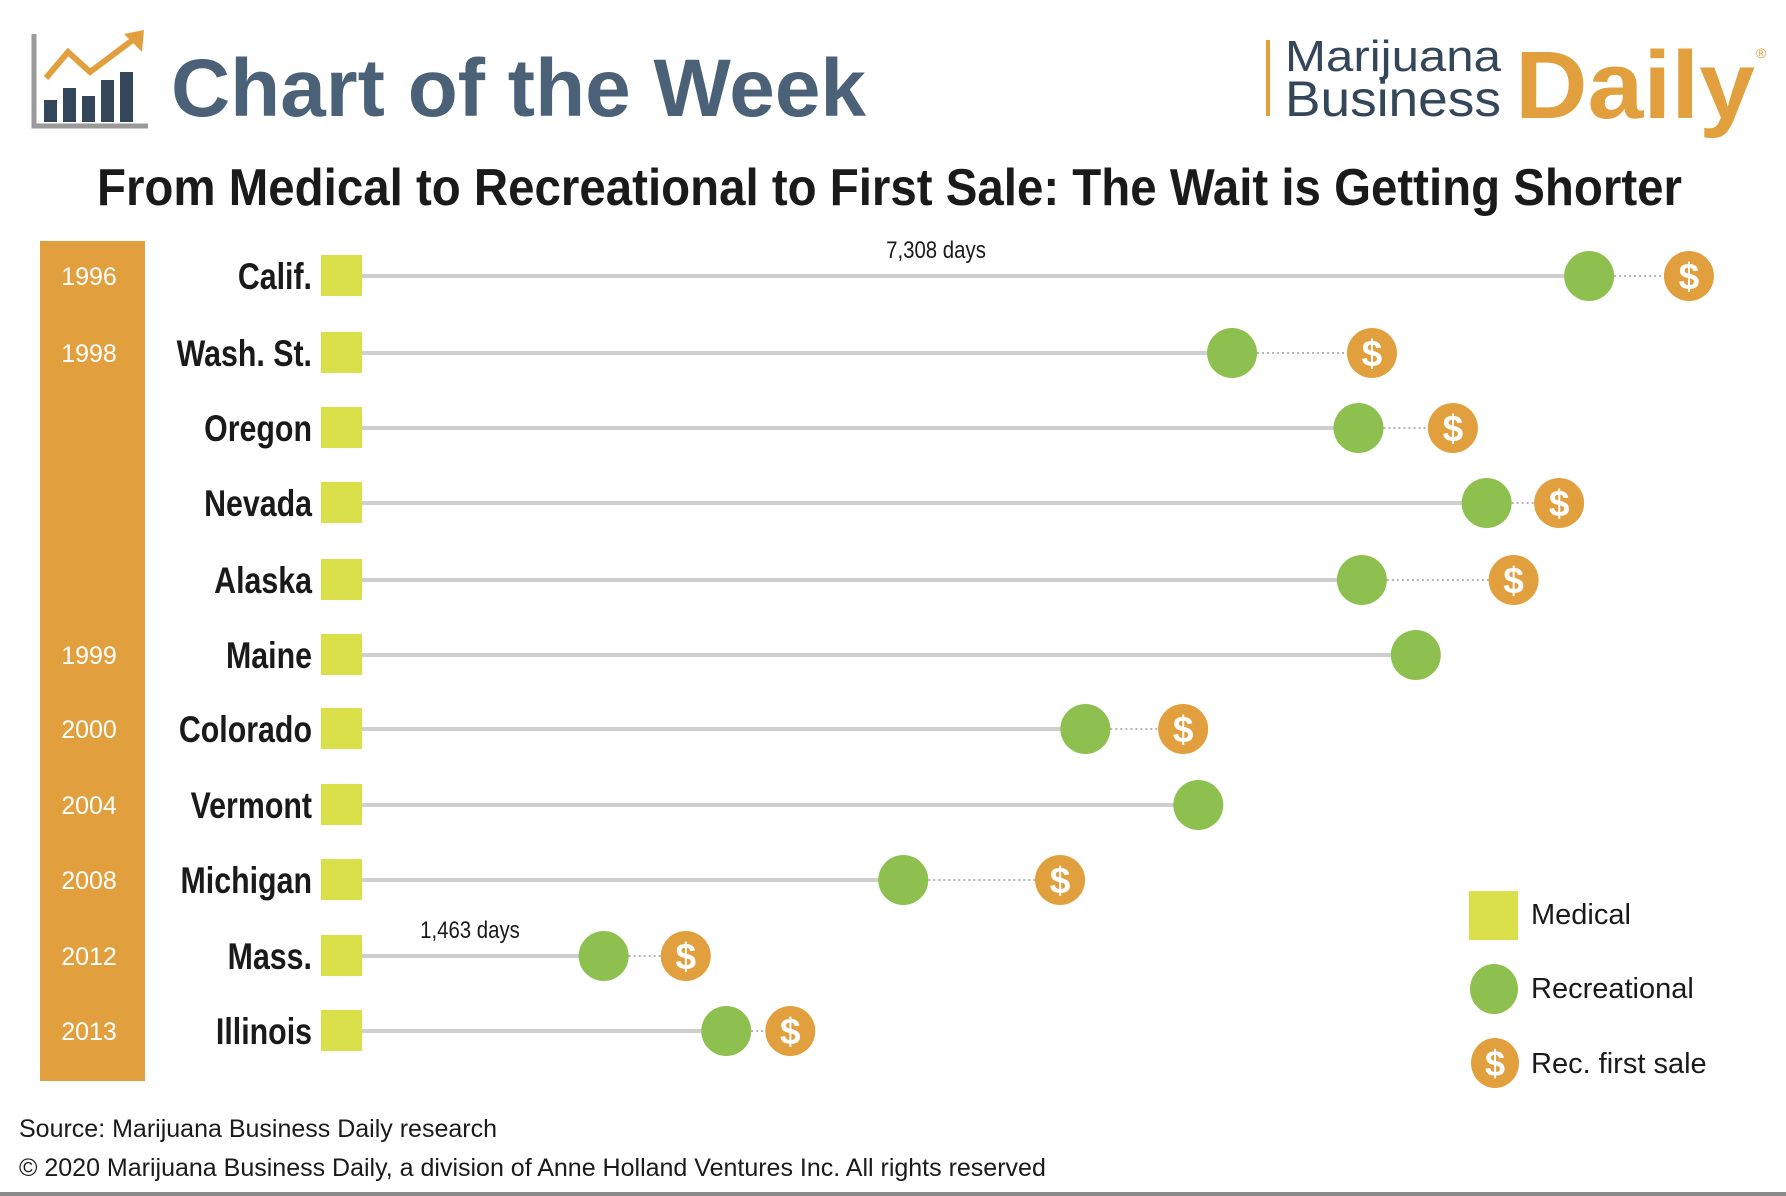  I want to click on year-label: 1996, so click(89, 277).